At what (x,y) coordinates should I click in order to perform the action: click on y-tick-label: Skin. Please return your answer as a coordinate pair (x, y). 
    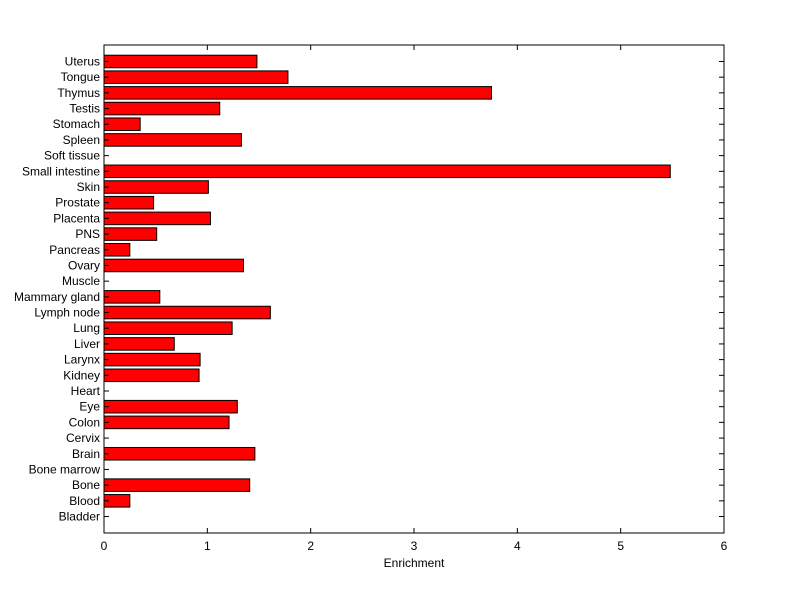
    Looking at the image, I should click on (88, 187).